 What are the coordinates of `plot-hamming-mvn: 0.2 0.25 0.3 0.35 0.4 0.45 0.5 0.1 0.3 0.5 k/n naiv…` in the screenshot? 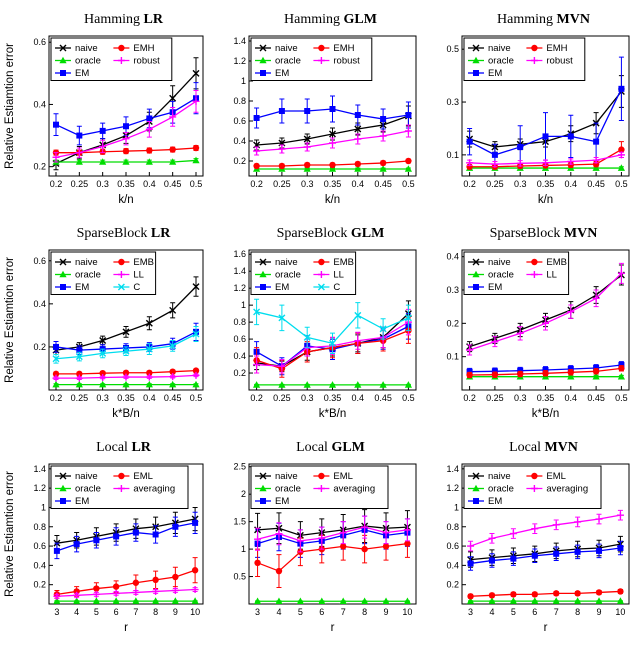 It's located at (538, 120).